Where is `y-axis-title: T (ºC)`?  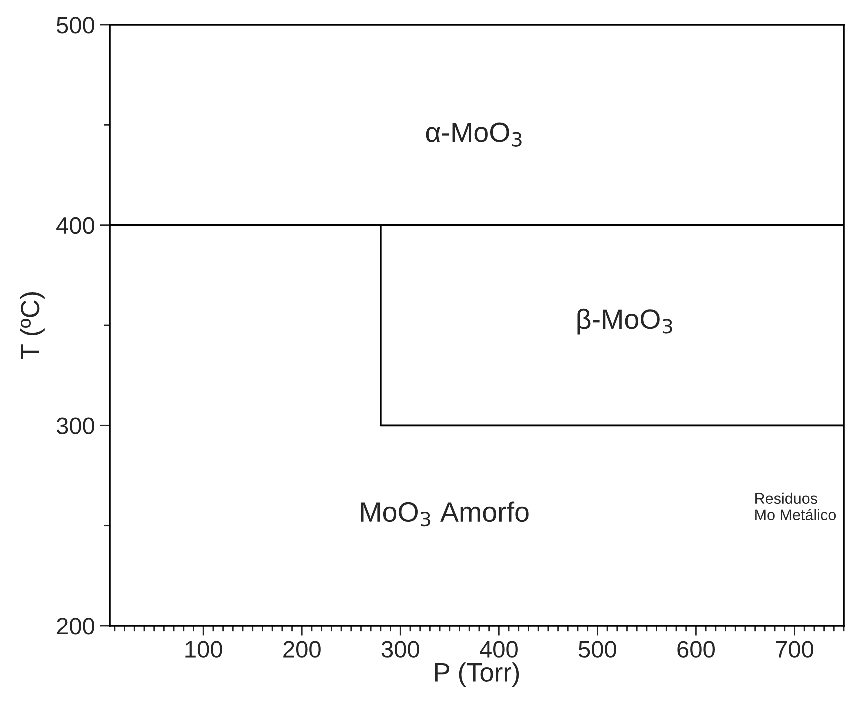
y-axis-title: T (ºC) is located at coordinates (32, 326).